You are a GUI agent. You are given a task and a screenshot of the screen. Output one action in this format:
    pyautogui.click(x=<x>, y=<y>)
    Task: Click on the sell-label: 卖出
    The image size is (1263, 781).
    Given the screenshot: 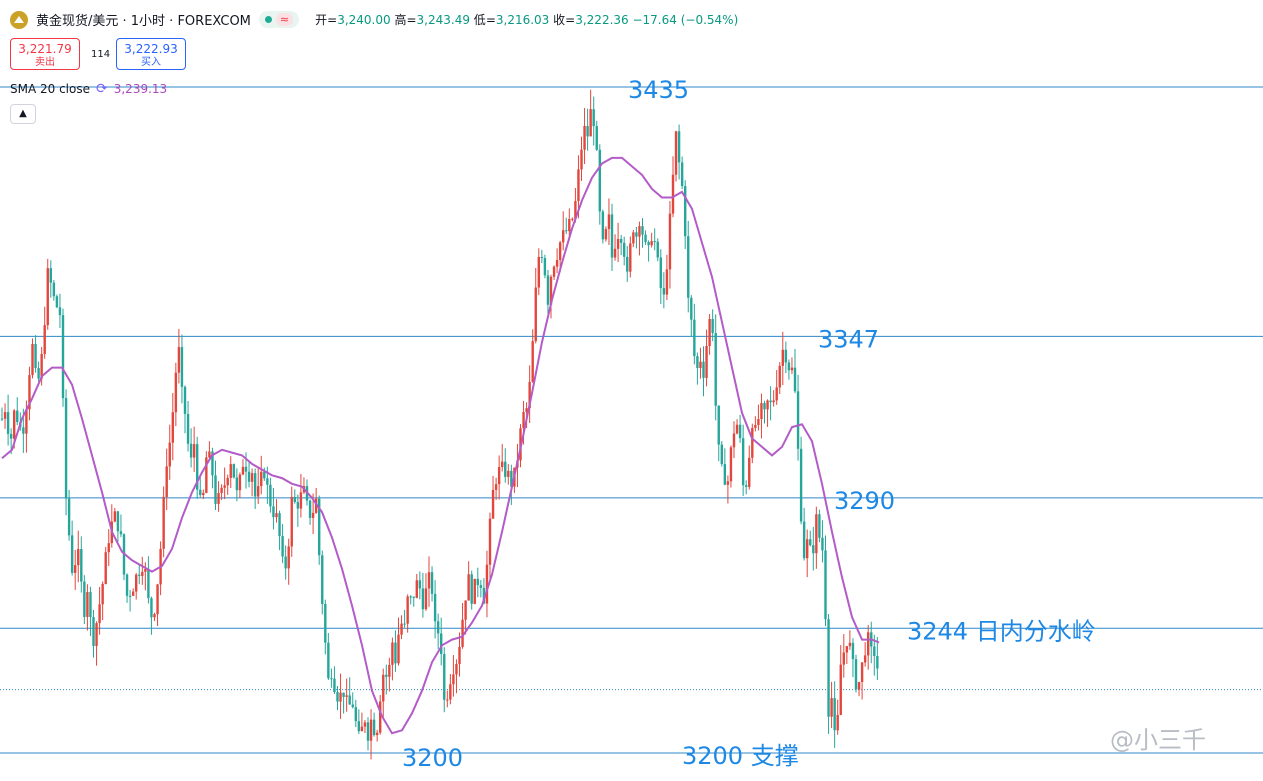 What is the action you would take?
    pyautogui.click(x=45, y=62)
    